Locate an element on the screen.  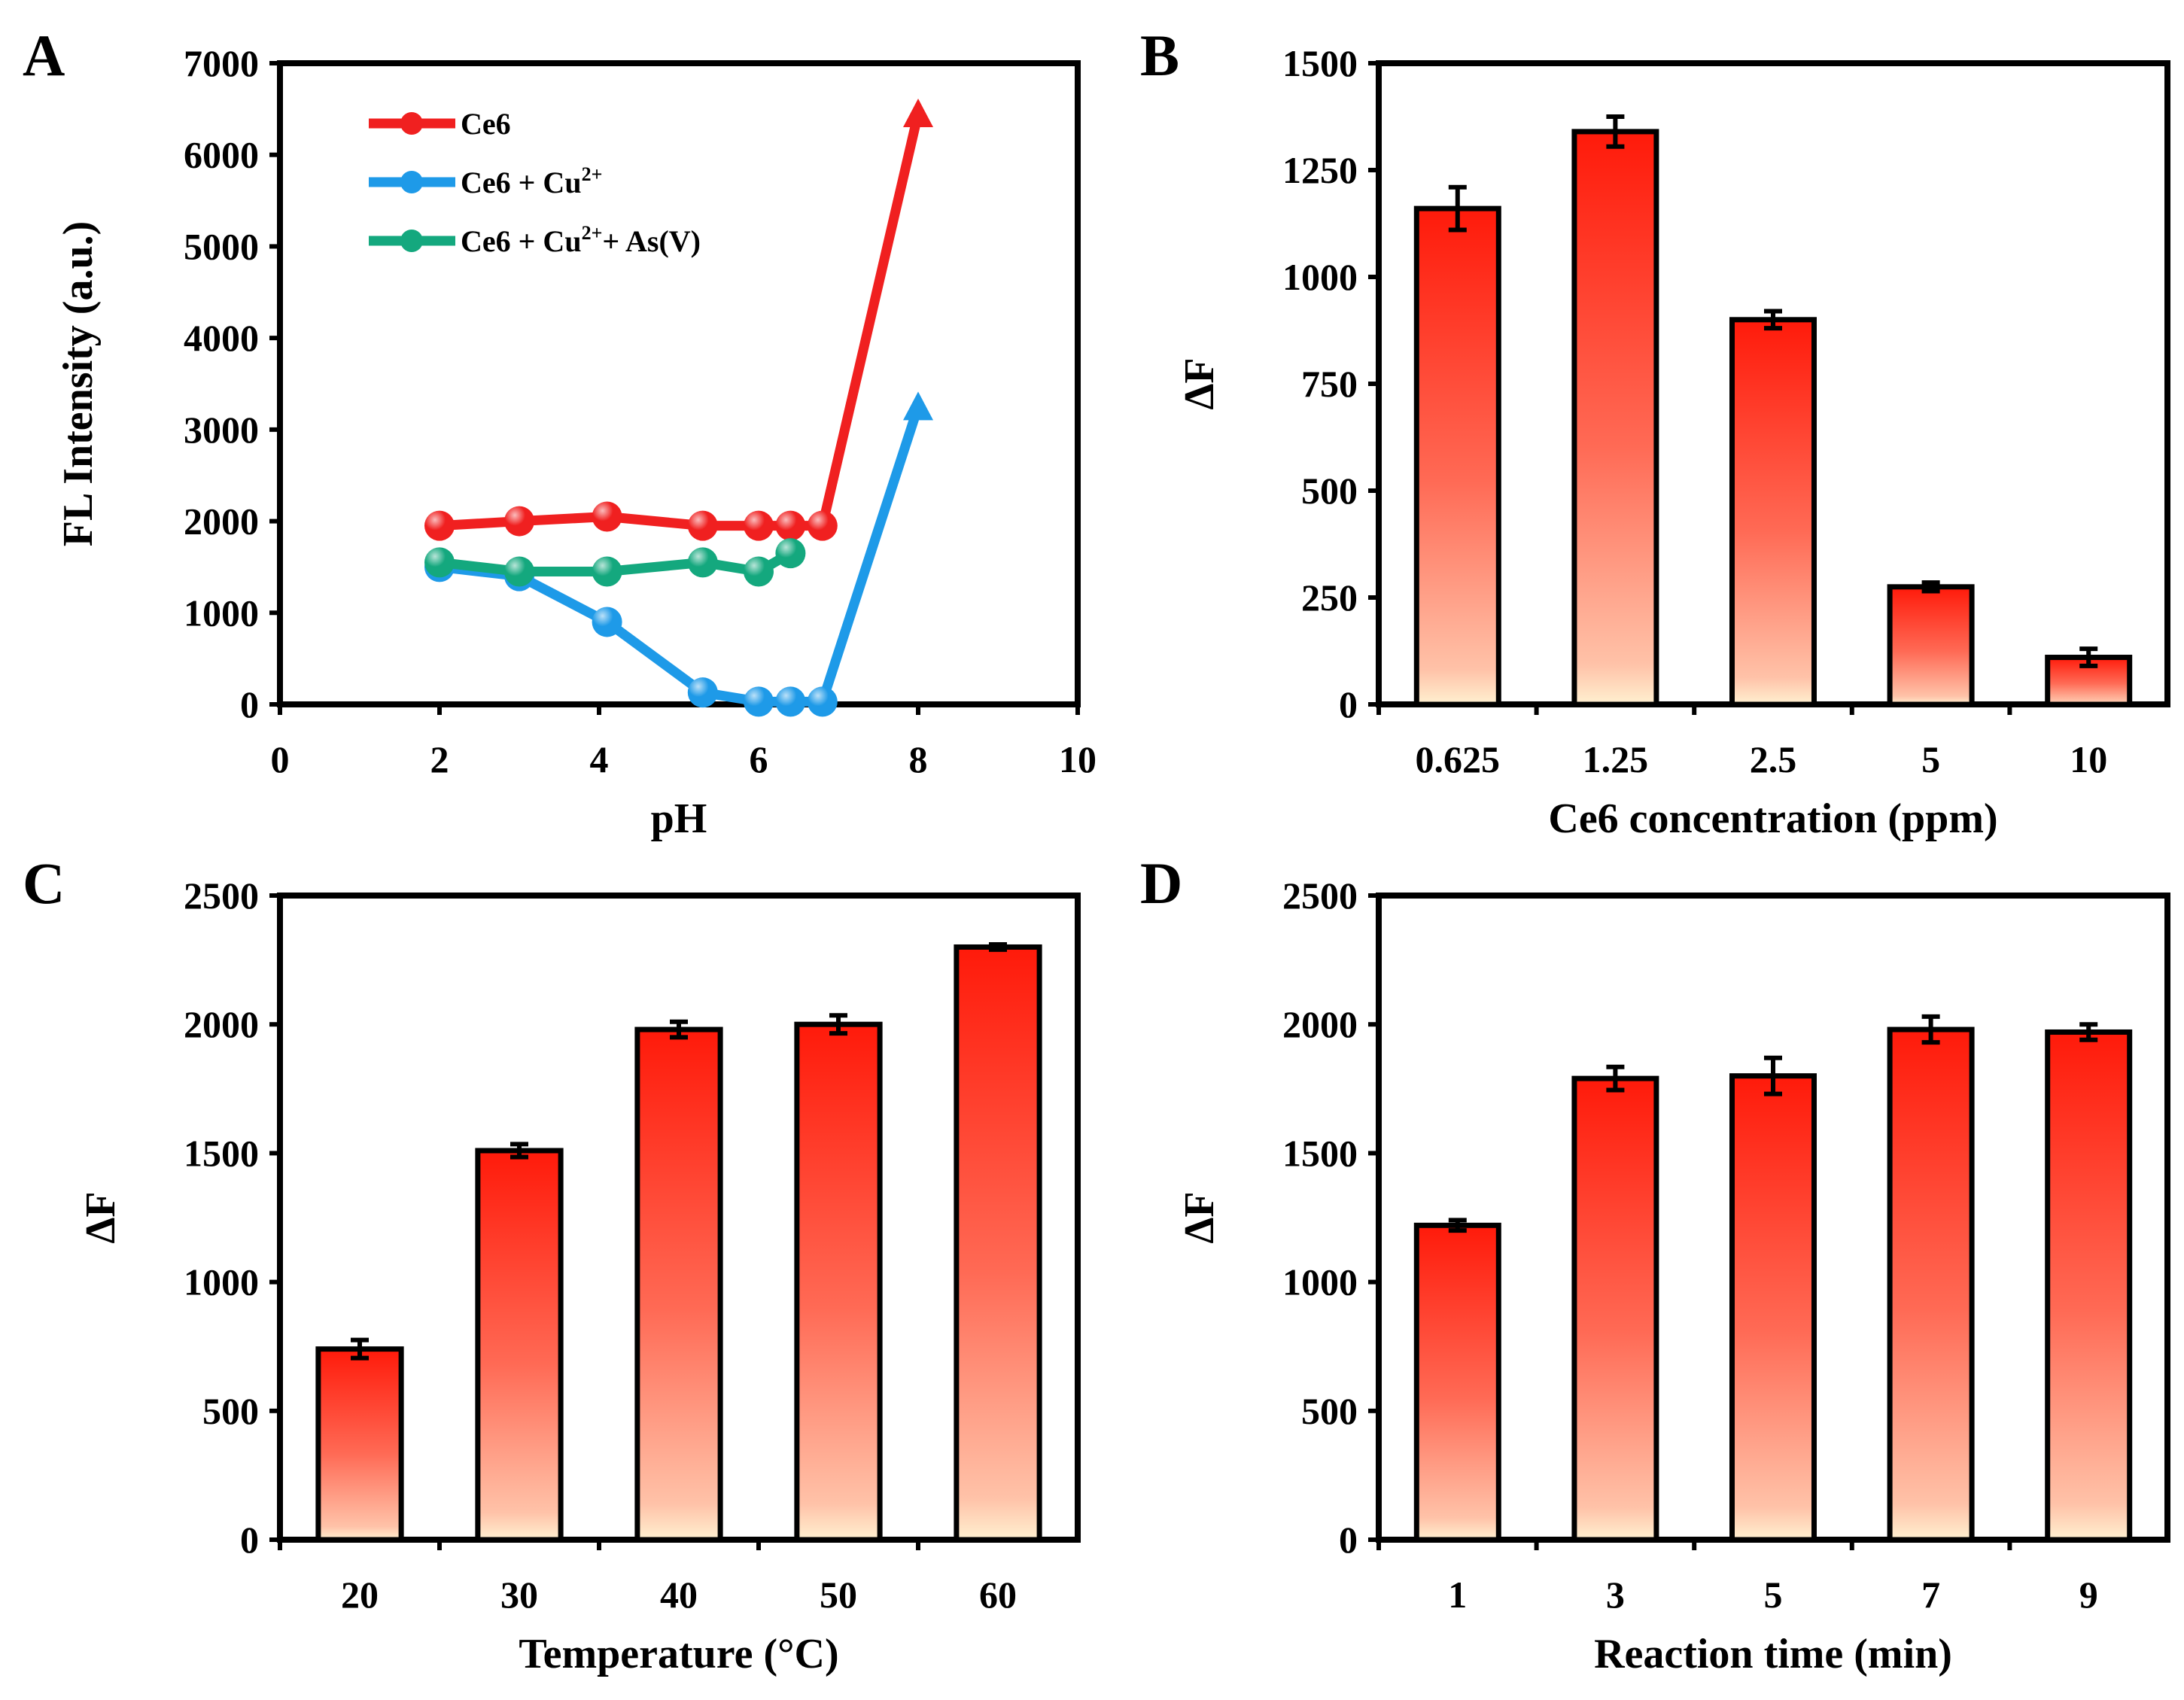
legend-label: Ce6 is located at coordinates (486, 124).